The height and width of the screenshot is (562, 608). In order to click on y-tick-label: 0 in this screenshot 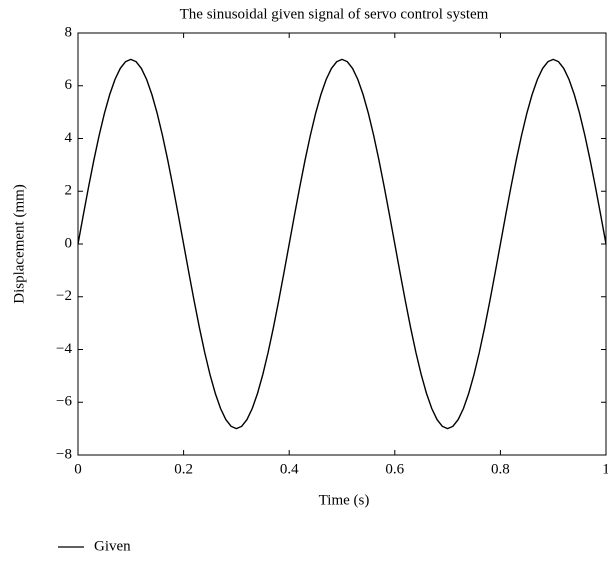, I will do `click(69, 243)`.